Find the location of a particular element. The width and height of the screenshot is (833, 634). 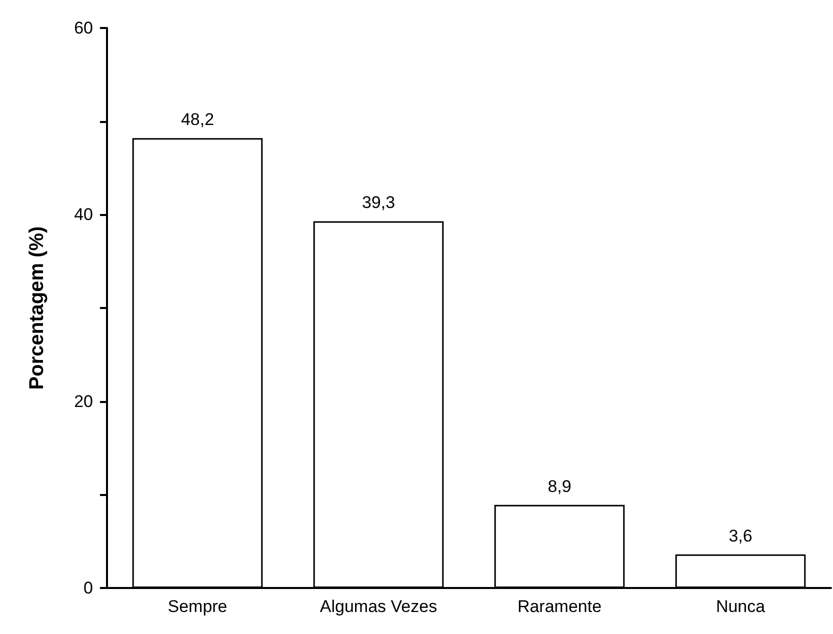

x-tick-label: Algumas Vezes is located at coordinates (379, 606).